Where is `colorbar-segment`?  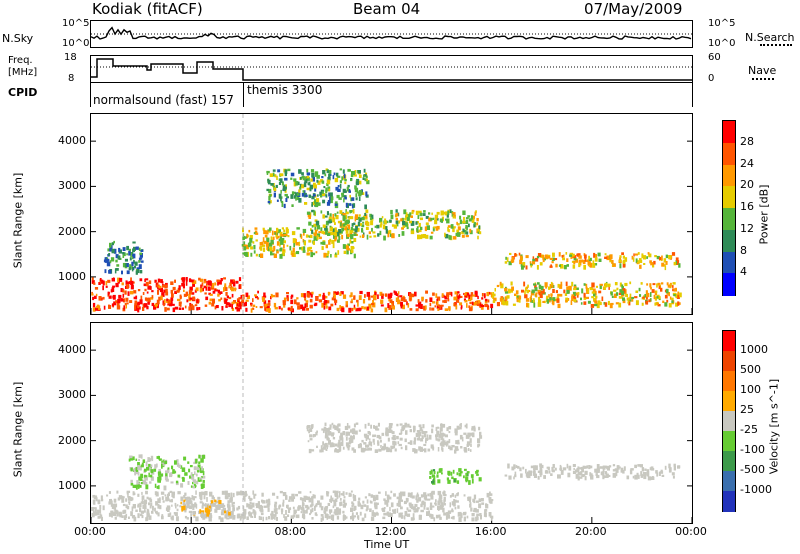 colorbar-segment is located at coordinates (729, 284).